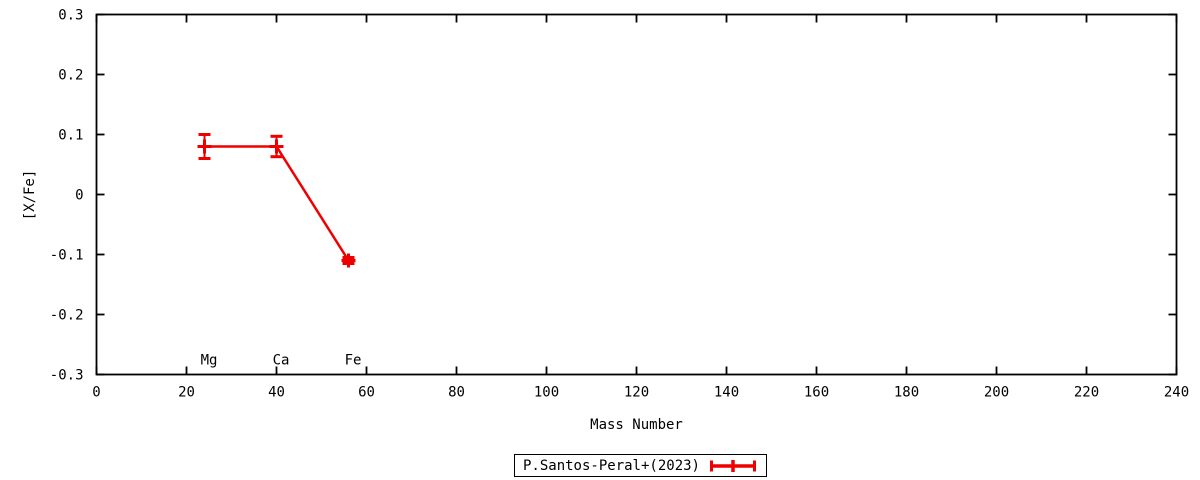 The image size is (1200, 480). What do you see at coordinates (67, 316) in the screenshot?
I see `y-tick-label: -0.2` at bounding box center [67, 316].